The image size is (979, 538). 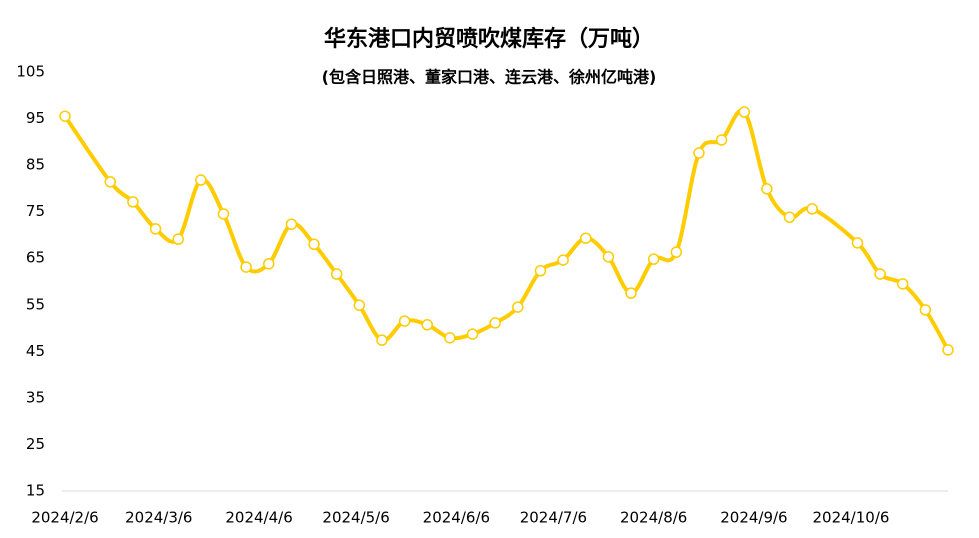 What do you see at coordinates (64, 518) in the screenshot?
I see `x-tick-label: 2024/2/6` at bounding box center [64, 518].